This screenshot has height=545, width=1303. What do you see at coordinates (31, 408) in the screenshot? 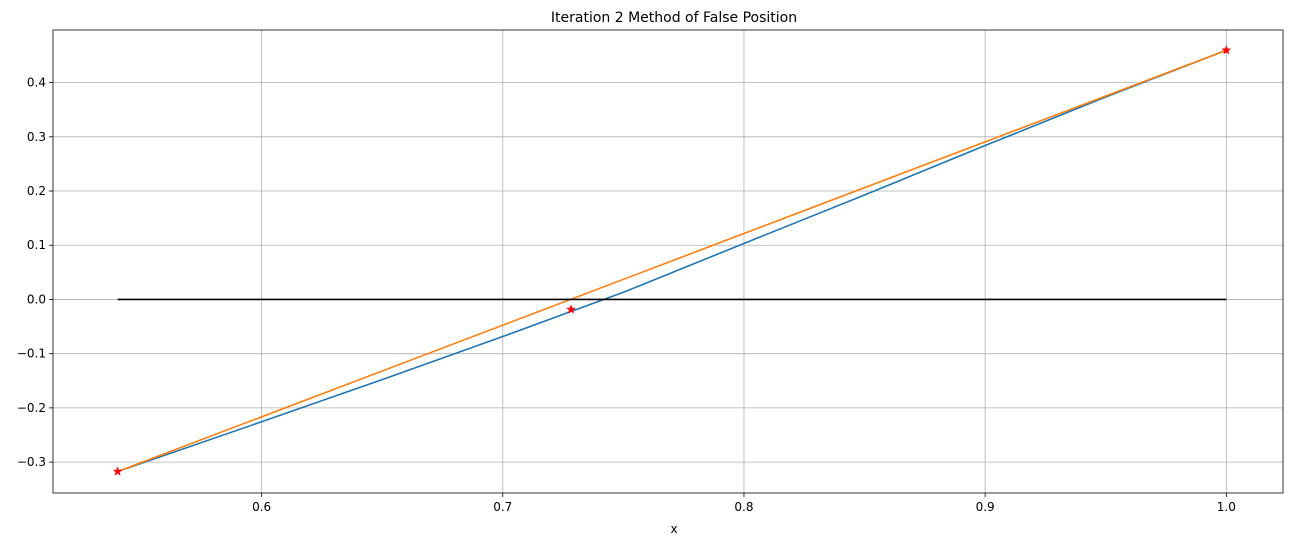
I see `y-tick-label: −0.2` at bounding box center [31, 408].